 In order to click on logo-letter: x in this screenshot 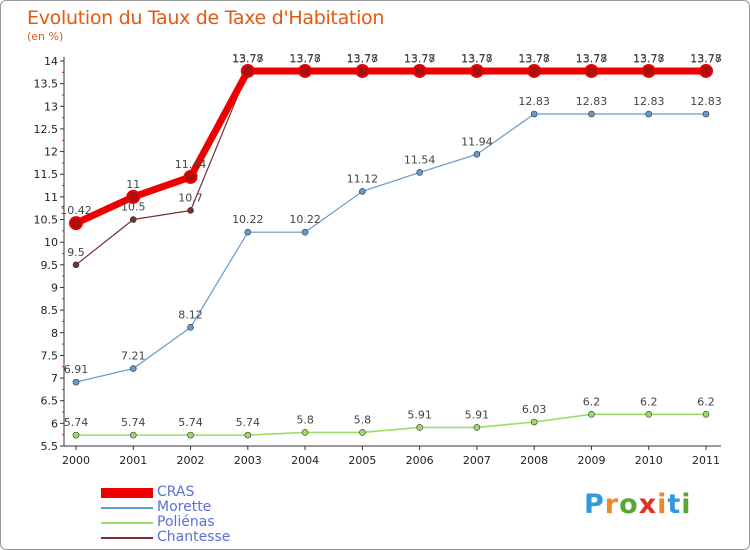, I will do `click(648, 504)`.